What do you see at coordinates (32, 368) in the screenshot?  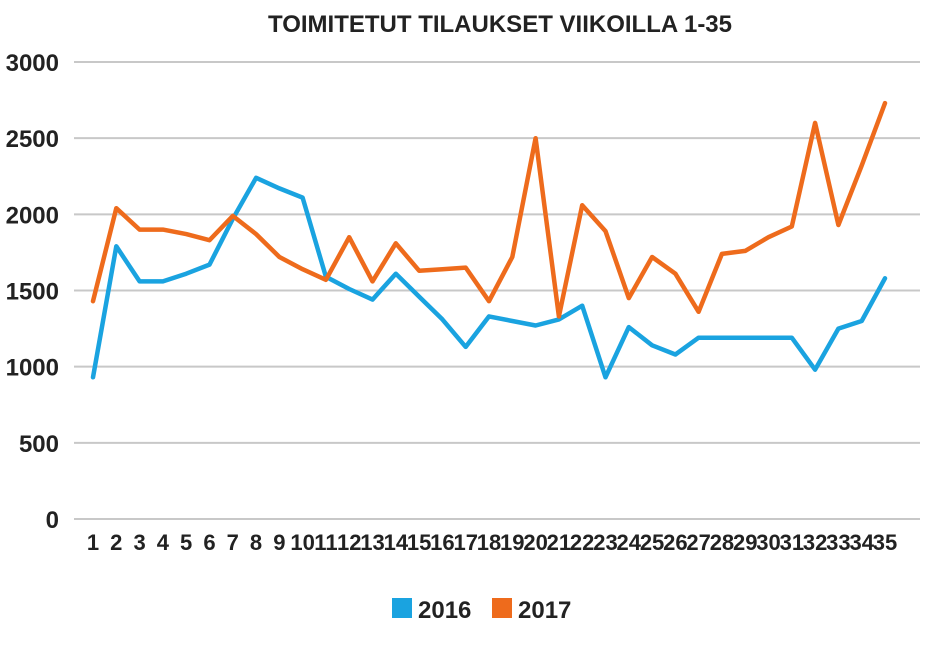 I see `y-tick-label: 1000` at bounding box center [32, 368].